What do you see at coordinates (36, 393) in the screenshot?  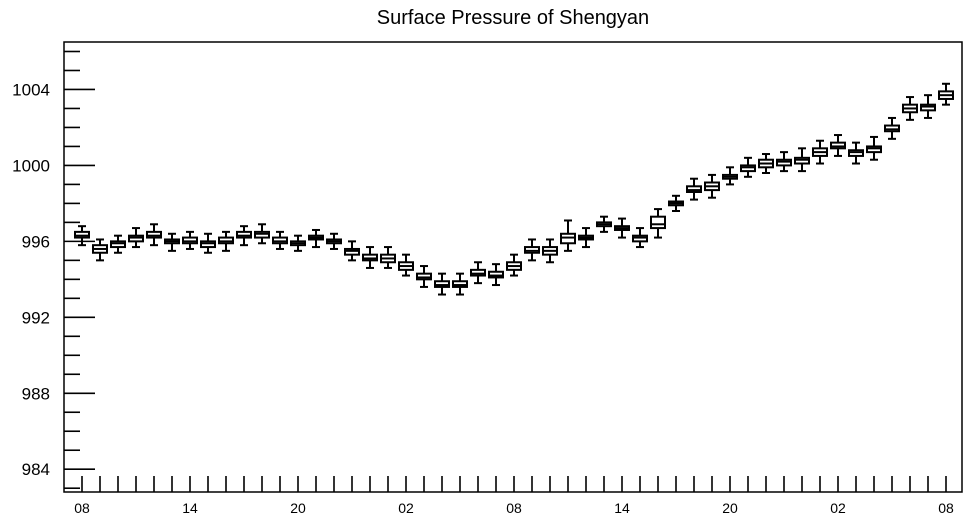 I see `y-tick-label: 988` at bounding box center [36, 393].